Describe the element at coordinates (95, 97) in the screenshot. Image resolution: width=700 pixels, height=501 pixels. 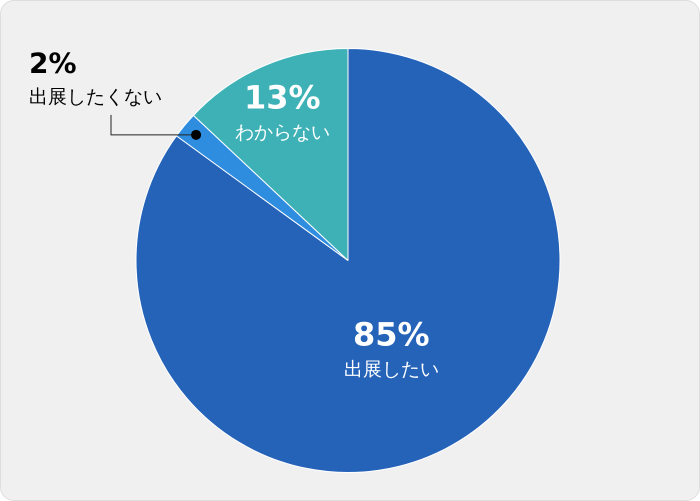
I see `slice-label: 出展したくない` at that location.